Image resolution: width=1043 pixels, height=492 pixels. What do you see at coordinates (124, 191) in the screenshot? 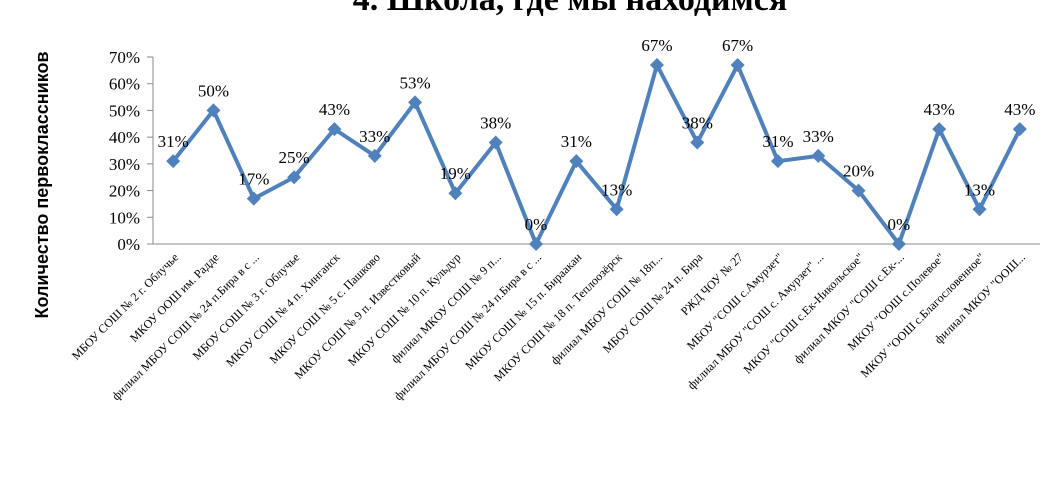
I see `y-tick-label: 20%` at bounding box center [124, 191].